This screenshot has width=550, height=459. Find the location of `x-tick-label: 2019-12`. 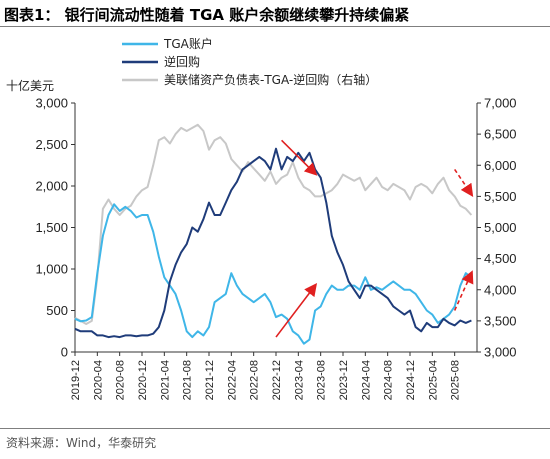

x-tick-label: 2019-12 is located at coordinates (76, 380).